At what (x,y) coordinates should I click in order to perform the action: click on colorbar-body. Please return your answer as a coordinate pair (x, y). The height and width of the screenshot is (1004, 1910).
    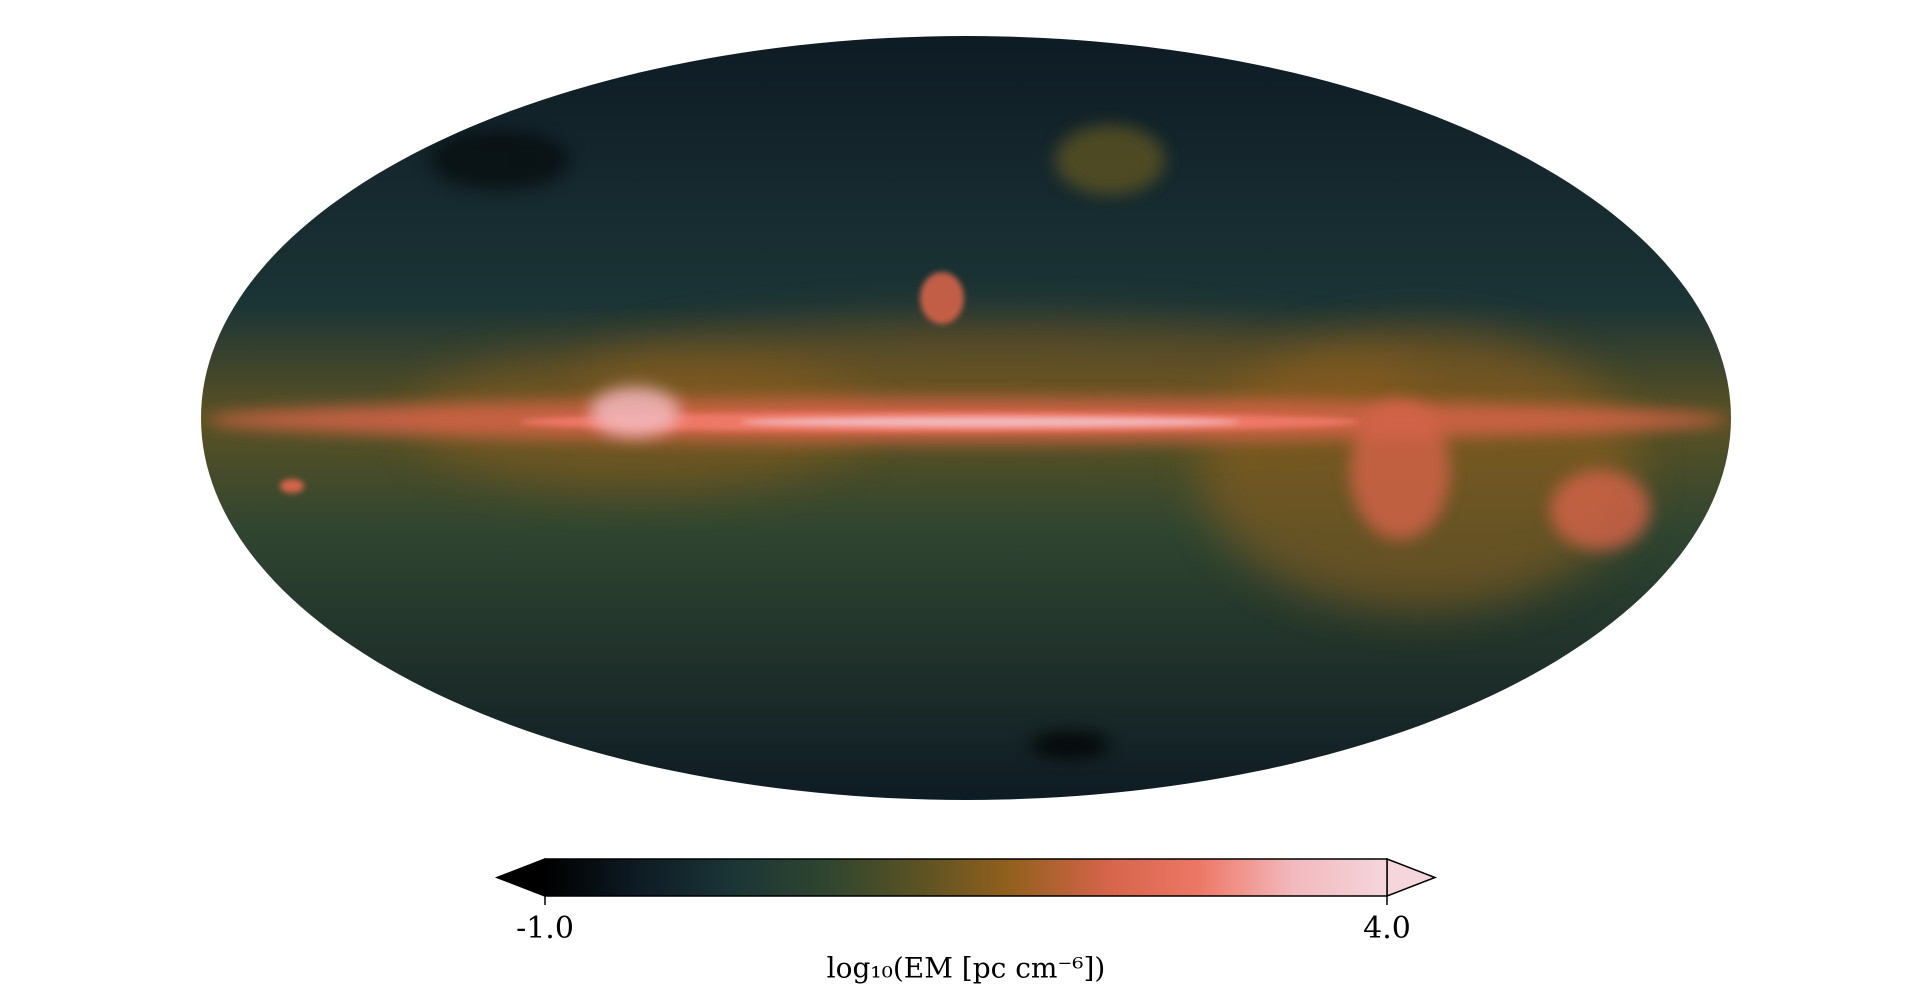
    Looking at the image, I should click on (966, 877).